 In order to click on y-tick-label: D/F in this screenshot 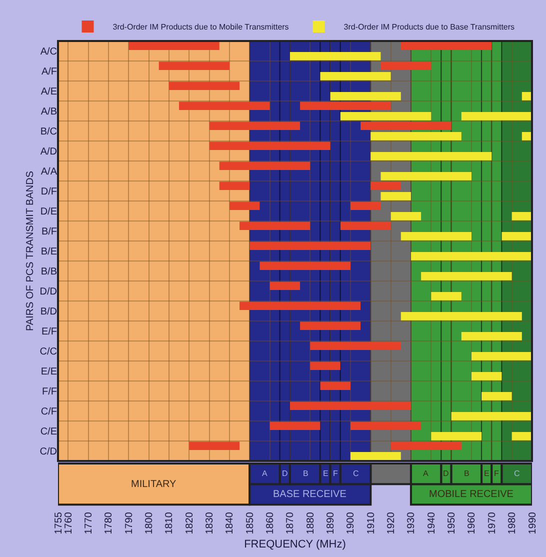, I will do `click(48, 192)`.